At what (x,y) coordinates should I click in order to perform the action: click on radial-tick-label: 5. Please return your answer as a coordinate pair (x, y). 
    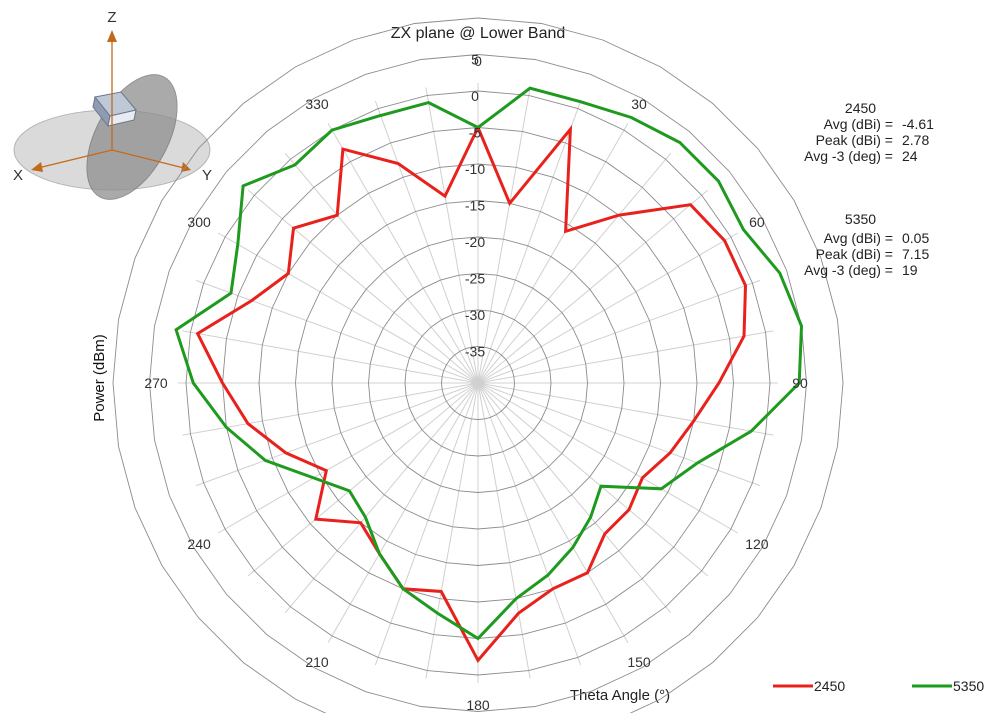
    Looking at the image, I should click on (475, 60).